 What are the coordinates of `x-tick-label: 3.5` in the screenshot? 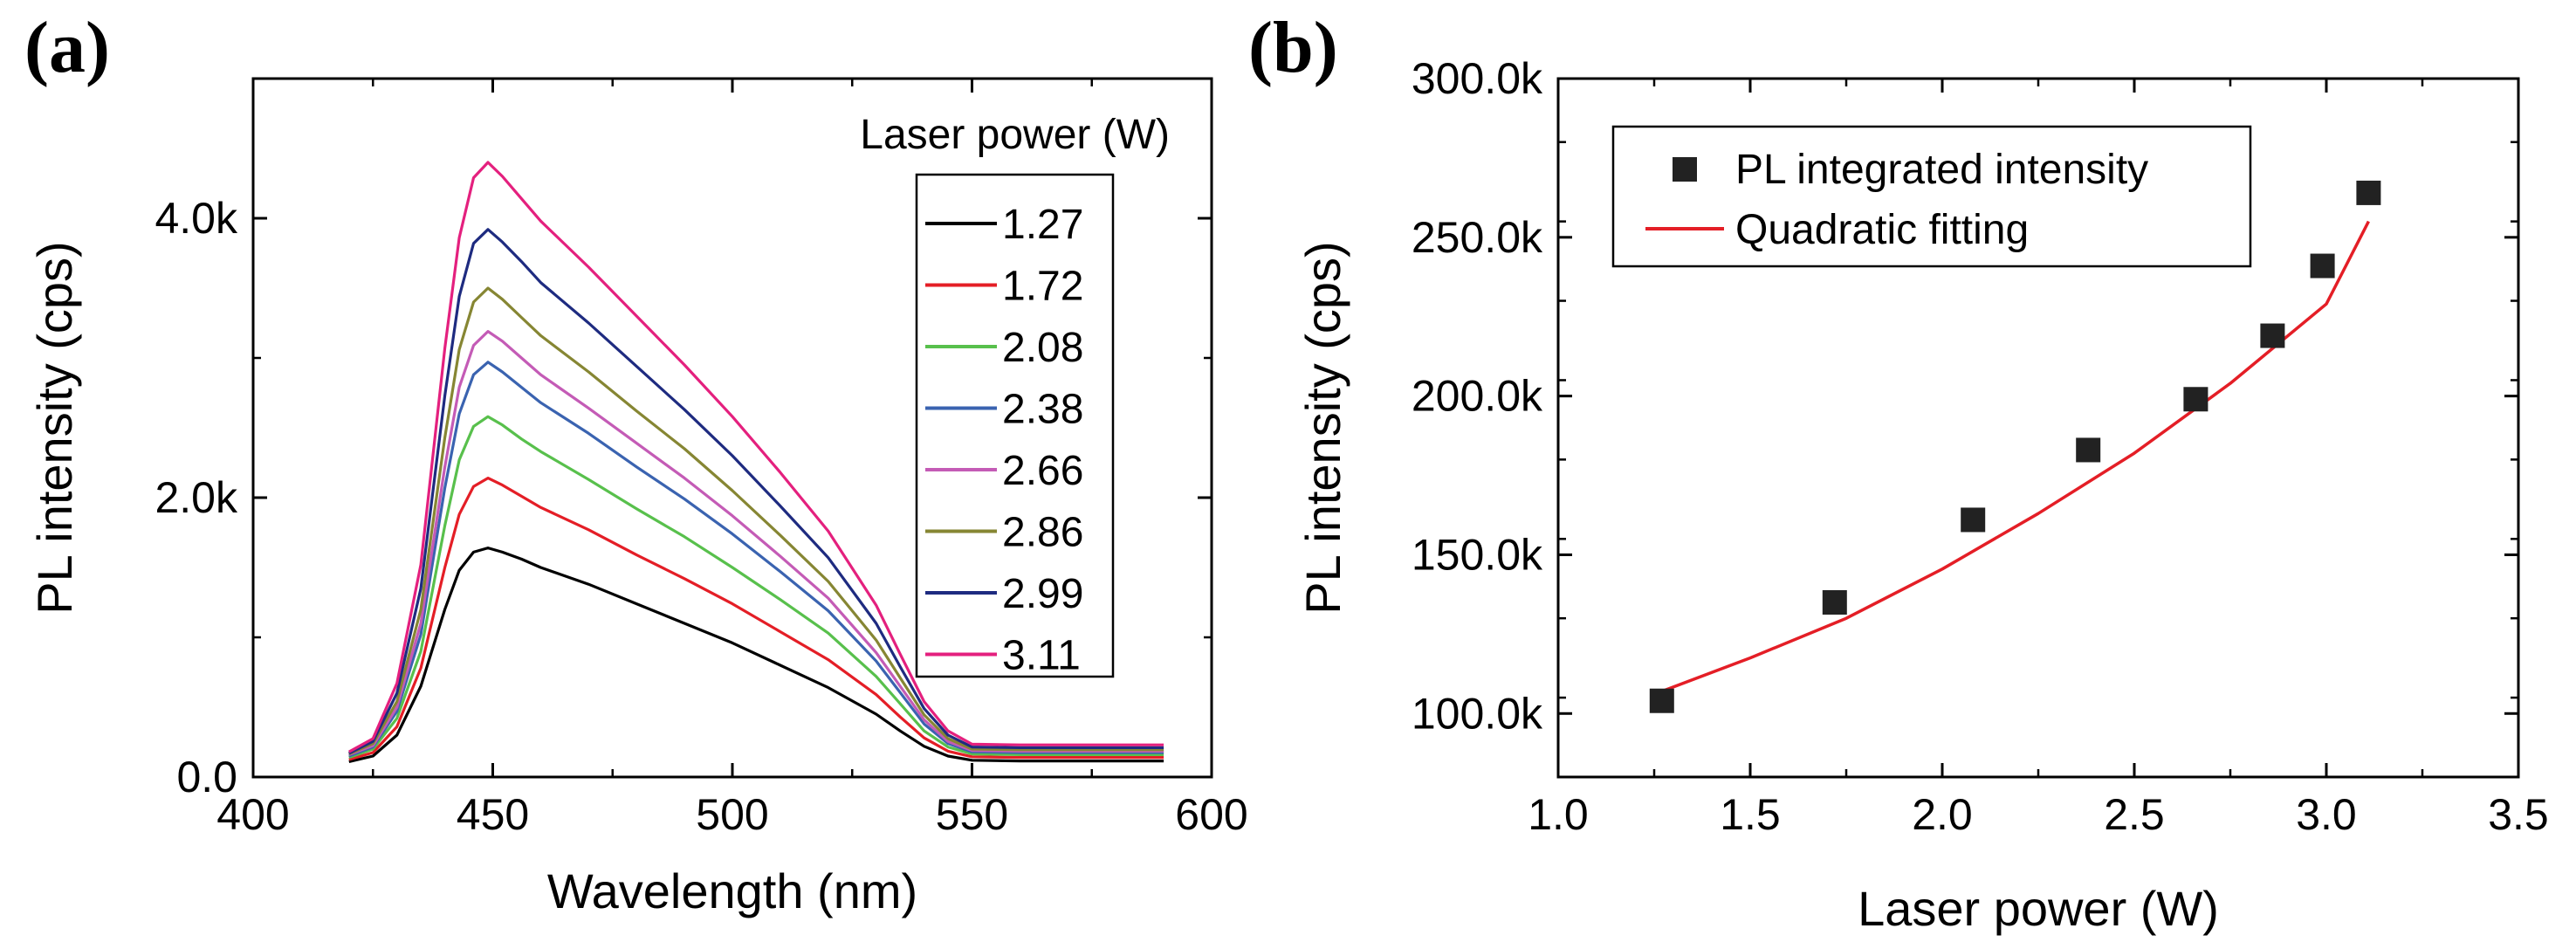 It's located at (2518, 815).